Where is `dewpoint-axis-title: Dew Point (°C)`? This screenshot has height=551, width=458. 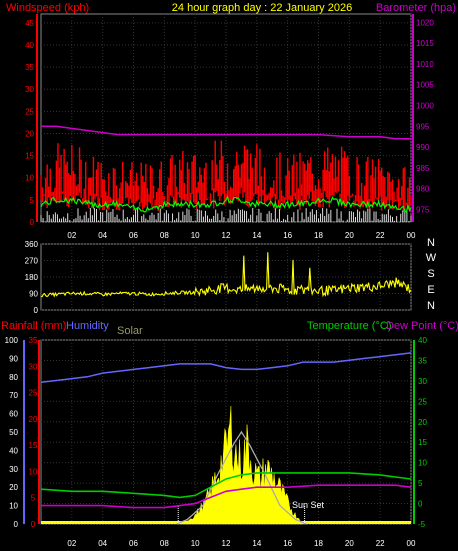
dewpoint-axis-title: Dew Point (°C) is located at coordinates (422, 326).